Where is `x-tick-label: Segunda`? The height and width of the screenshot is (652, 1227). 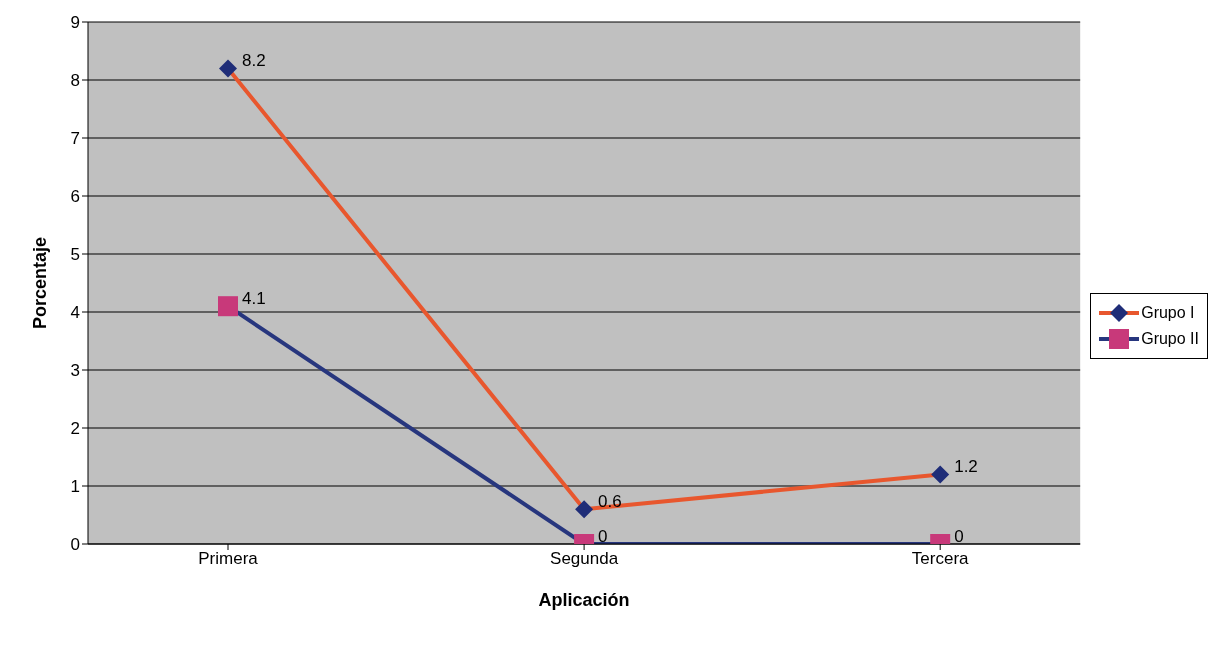 x-tick-label: Segunda is located at coordinates (584, 559).